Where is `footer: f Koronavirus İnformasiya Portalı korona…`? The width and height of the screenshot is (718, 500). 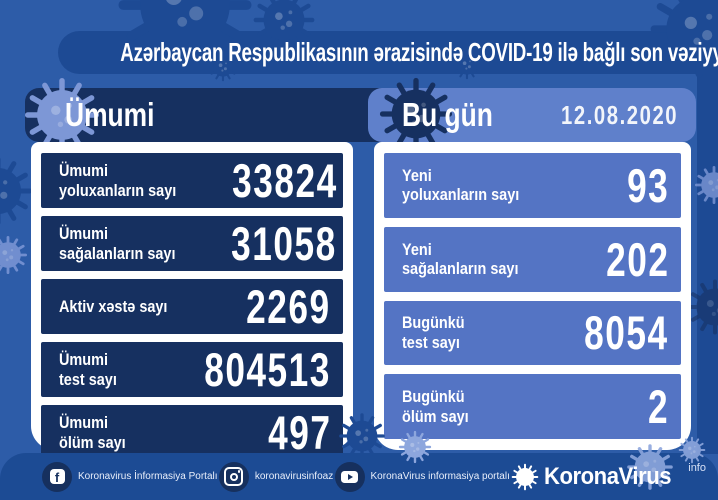
footer: f Koronavirus İnformasiya Portalı korona… is located at coordinates (359, 476).